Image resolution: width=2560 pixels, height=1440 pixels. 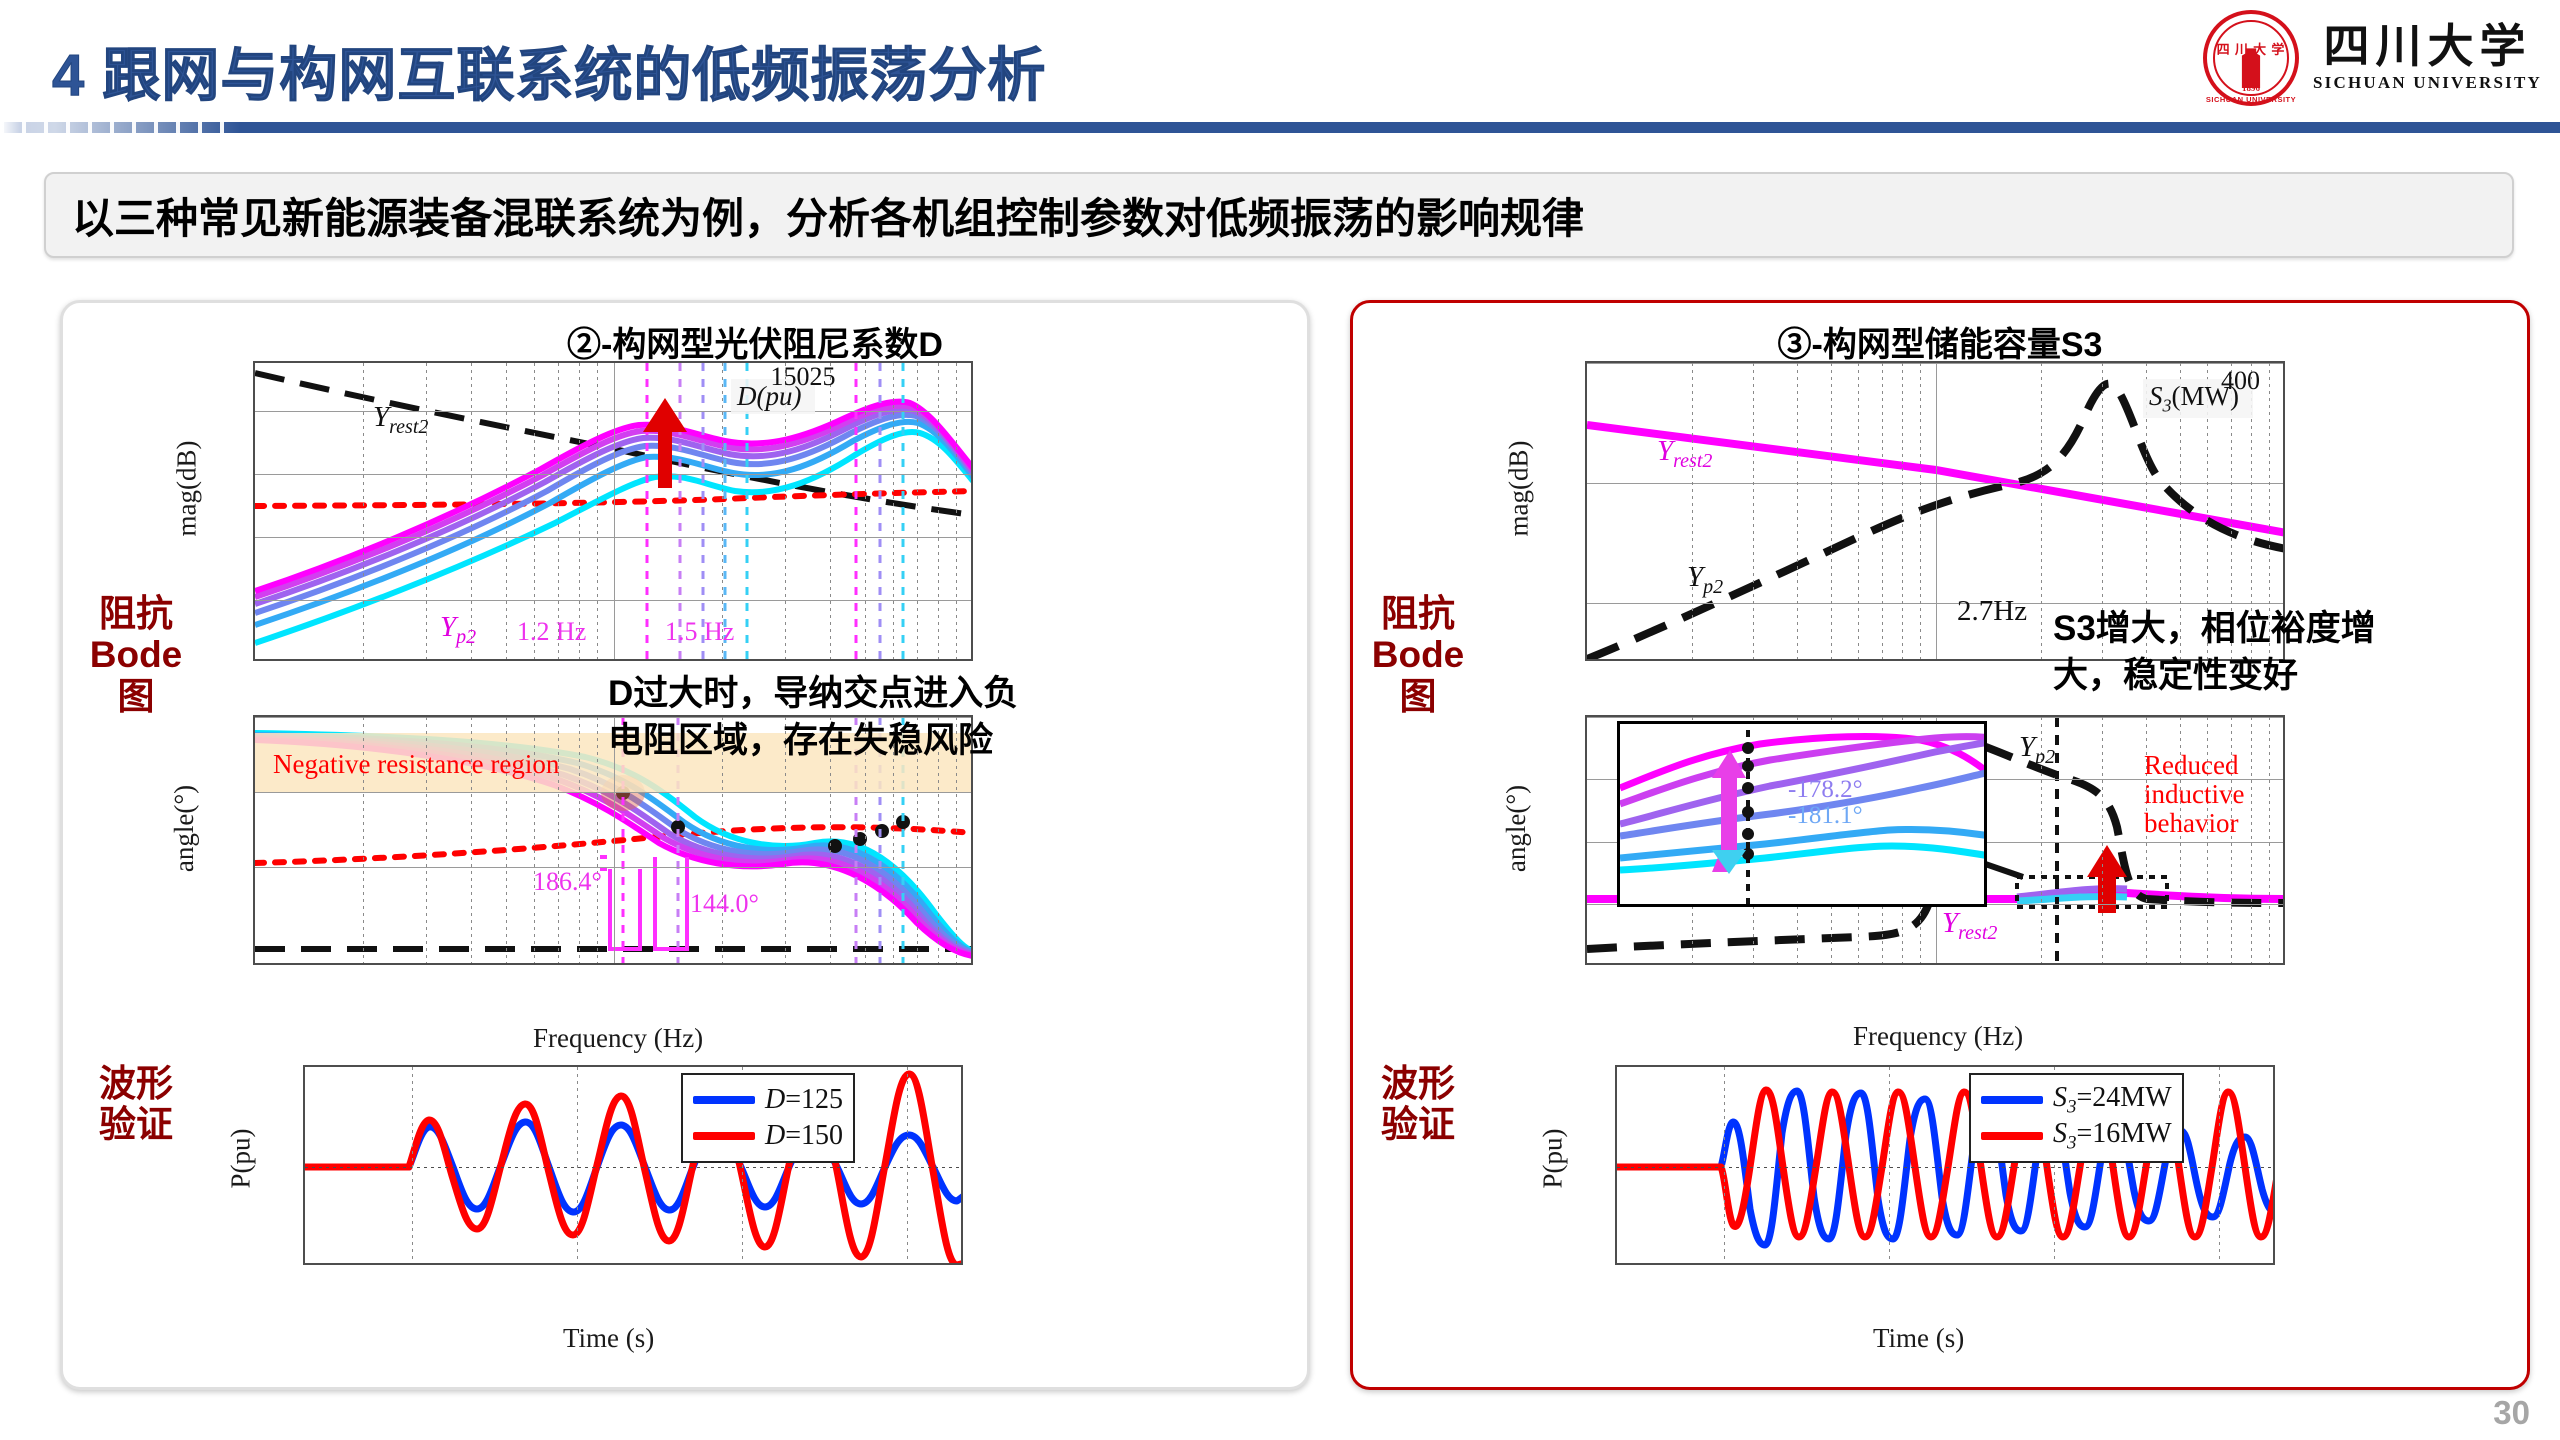 What do you see at coordinates (1418, 696) in the screenshot?
I see `row-label-r-line3: 图` at bounding box center [1418, 696].